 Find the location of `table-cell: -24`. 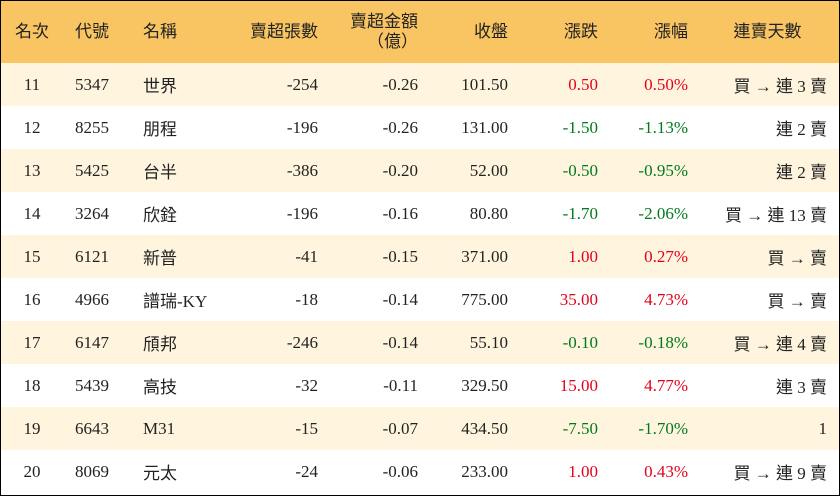

table-cell: -24 is located at coordinates (306, 471).